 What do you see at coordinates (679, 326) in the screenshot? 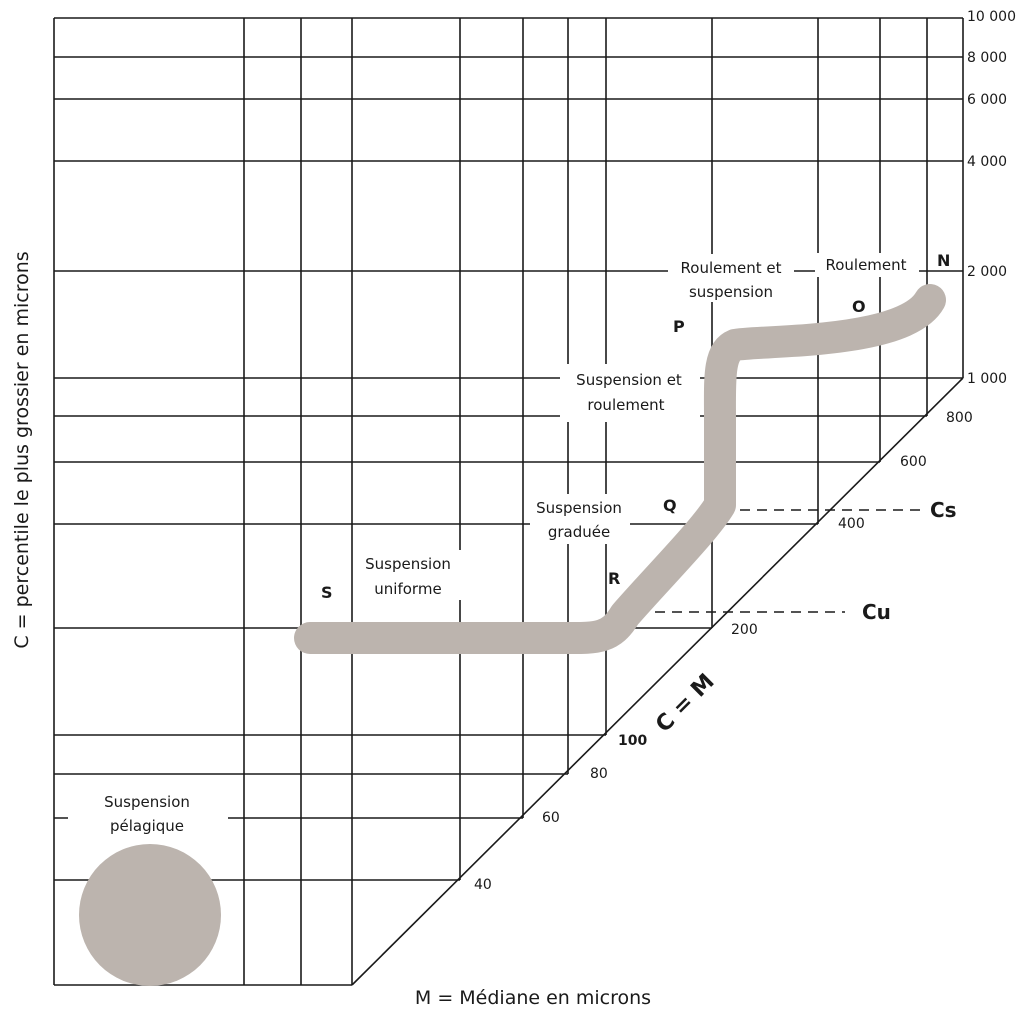
I see `point-p: P` at bounding box center [679, 326].